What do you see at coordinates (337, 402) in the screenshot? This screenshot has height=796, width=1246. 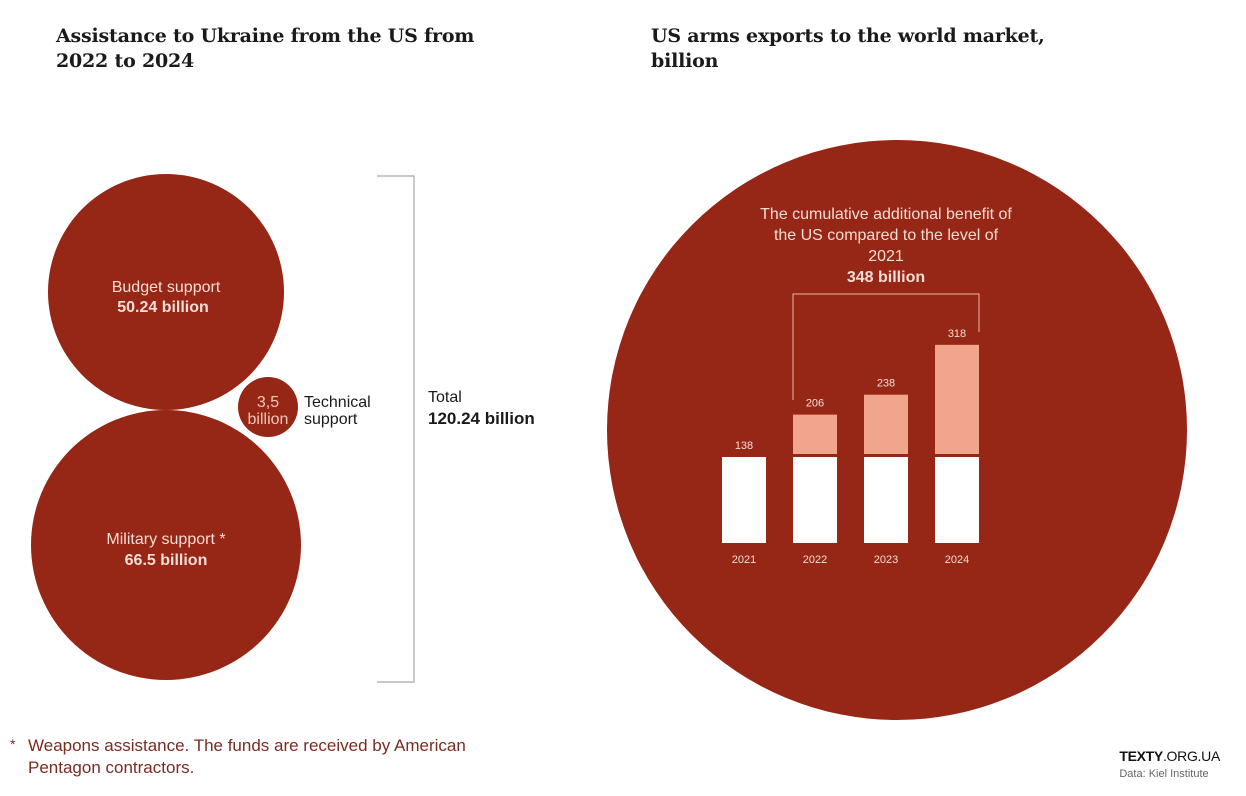 I see `technical-support-label-line1: Technical` at bounding box center [337, 402].